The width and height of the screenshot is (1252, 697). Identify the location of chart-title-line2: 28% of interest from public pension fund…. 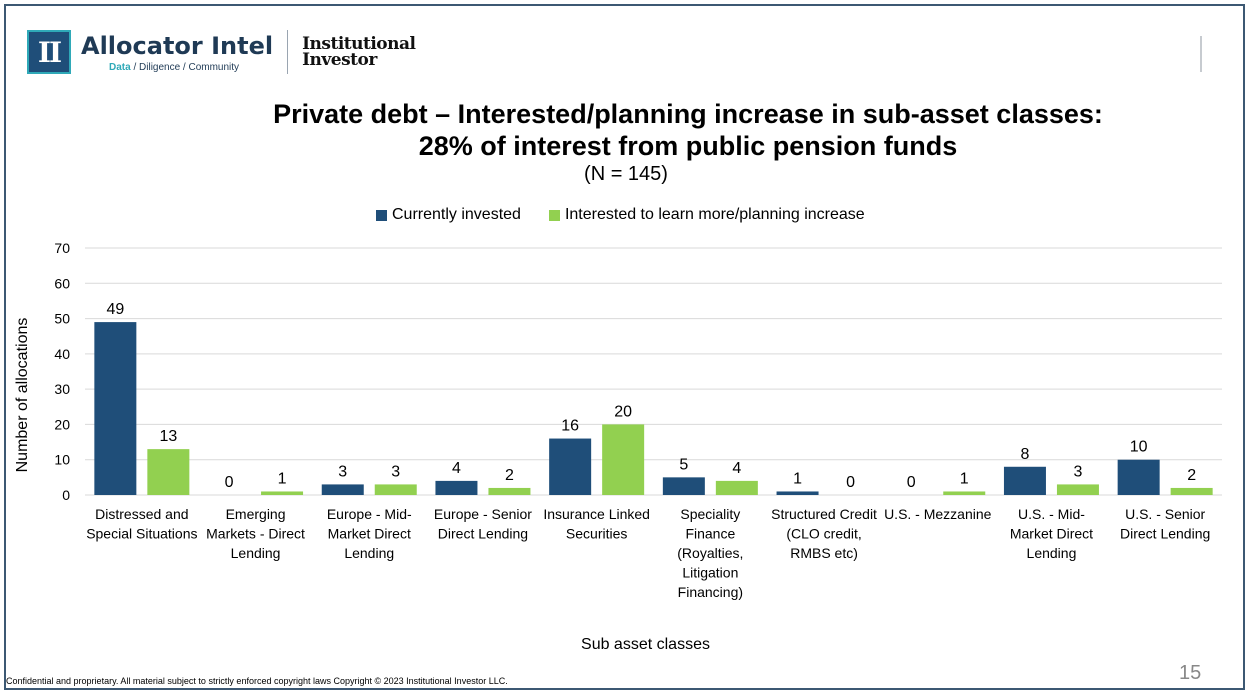
(688, 146).